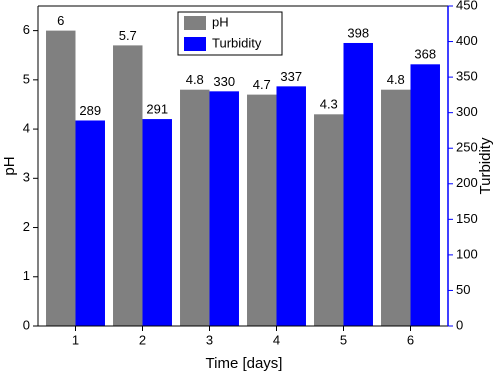  I want to click on y2-tick-label: 100, so click(467, 253).